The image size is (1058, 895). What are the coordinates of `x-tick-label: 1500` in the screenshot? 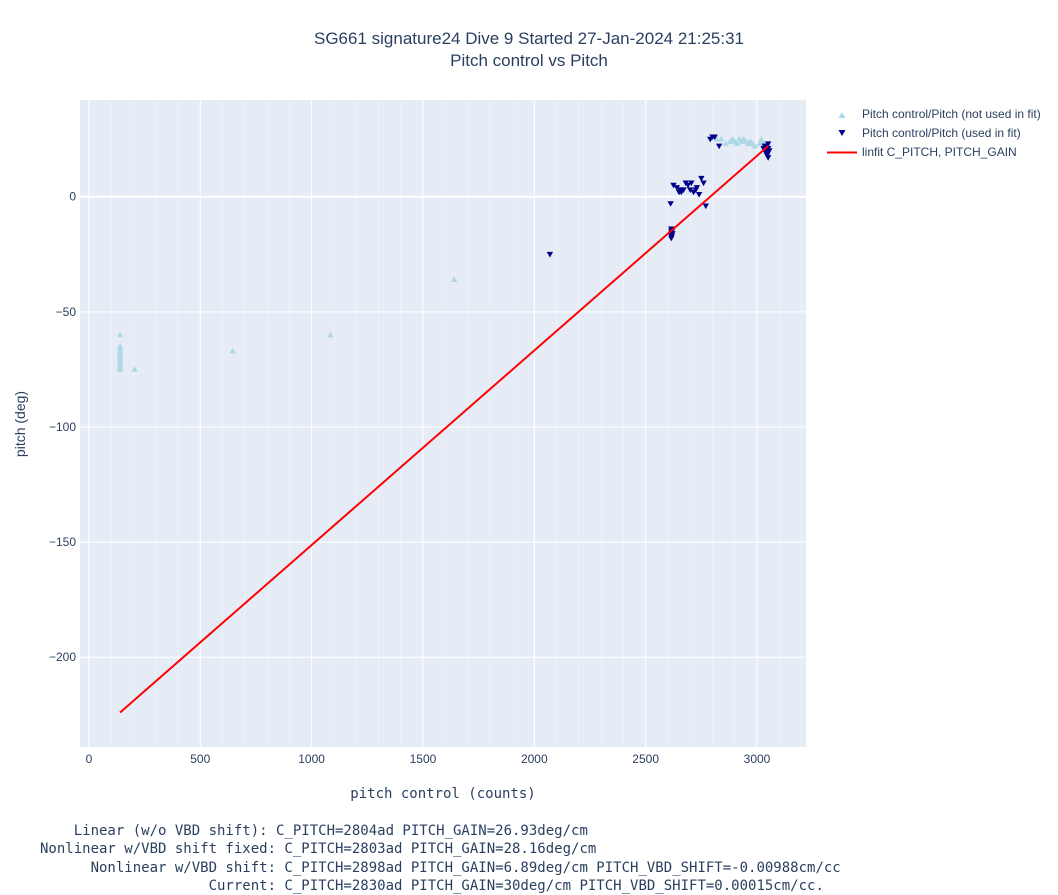 It's located at (423, 759).